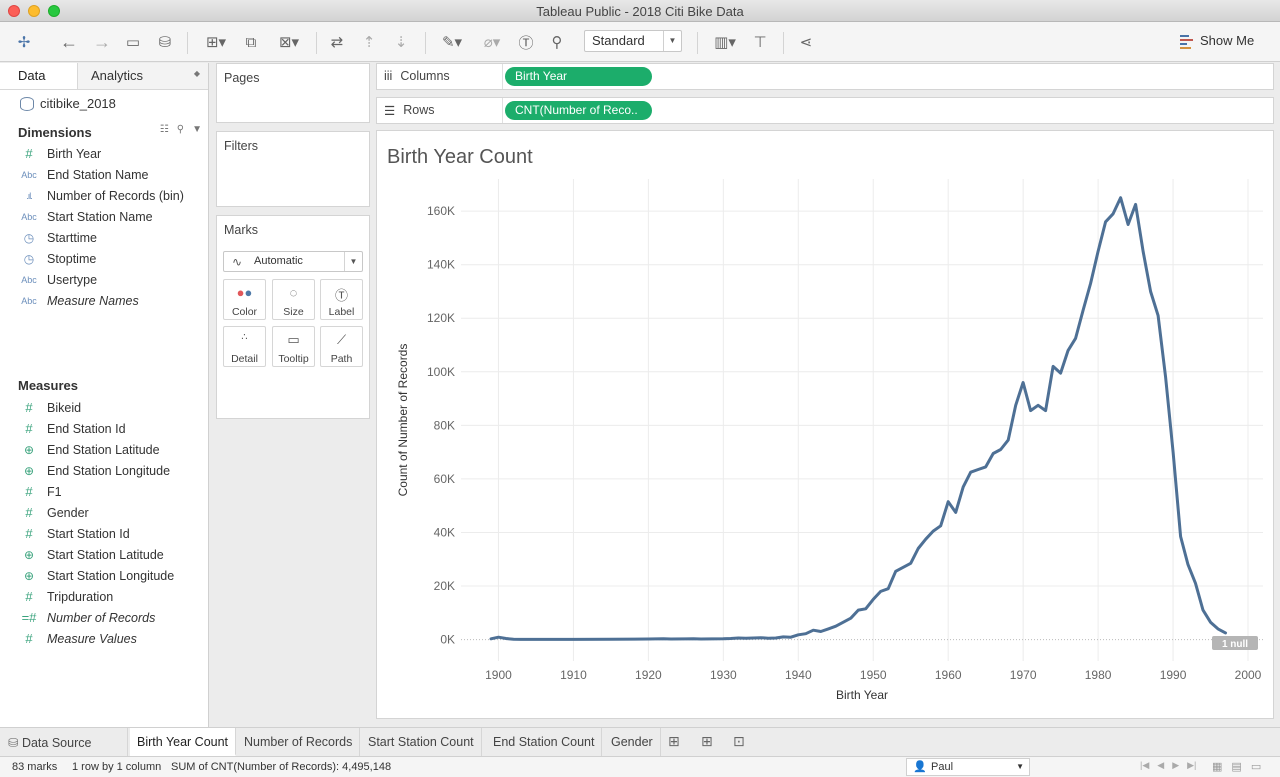 The image size is (1280, 777). I want to click on window-close-button, so click(14, 11).